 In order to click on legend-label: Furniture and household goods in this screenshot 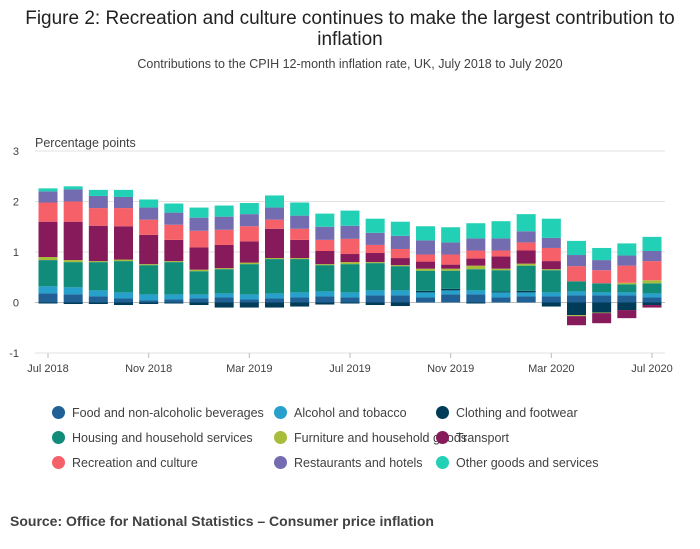, I will do `click(381, 438)`.